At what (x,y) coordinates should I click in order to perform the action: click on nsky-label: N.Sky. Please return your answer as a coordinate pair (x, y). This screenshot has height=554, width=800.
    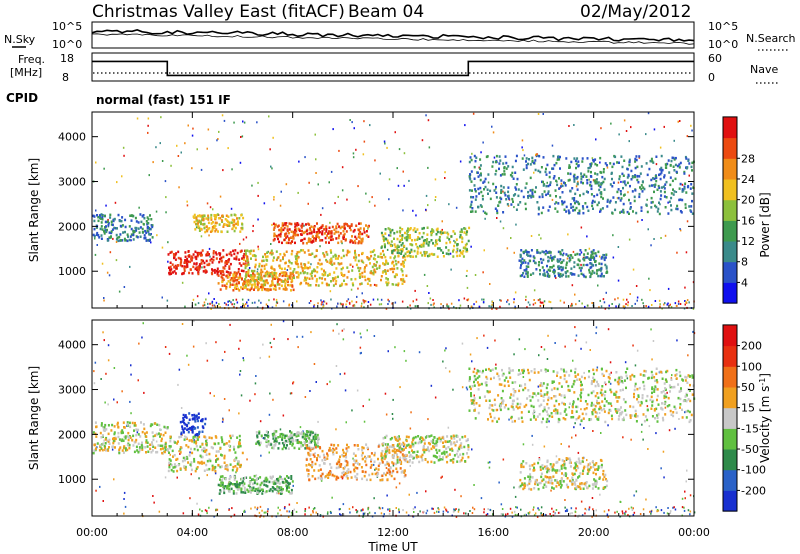
    Looking at the image, I should click on (20, 39).